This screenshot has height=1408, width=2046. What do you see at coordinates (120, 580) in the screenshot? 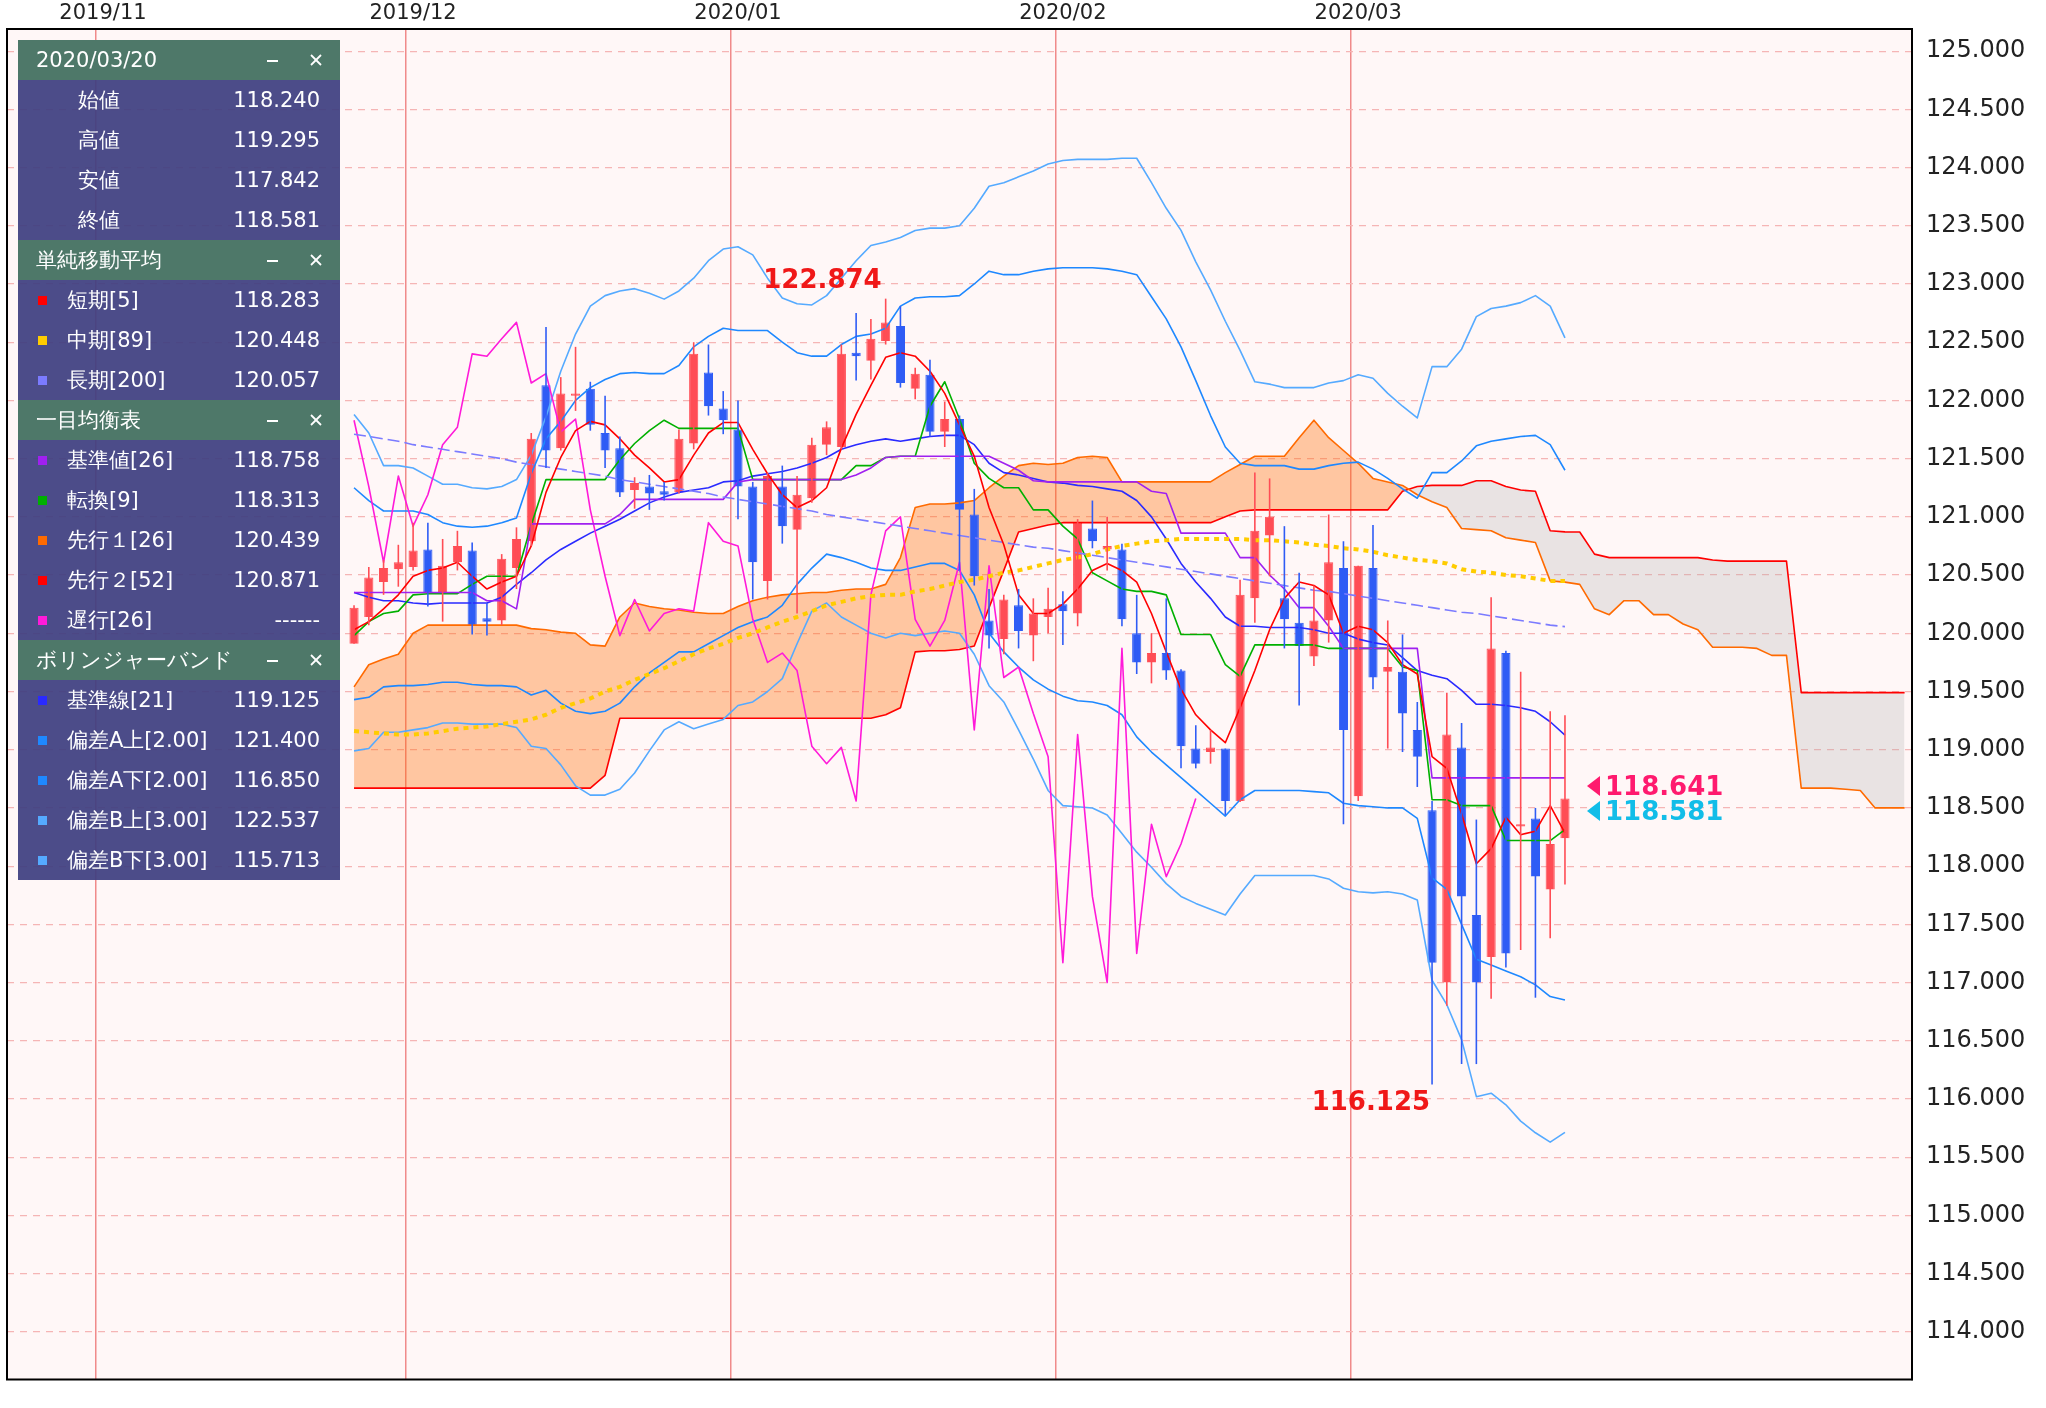
I see `legend-label: 先行２[52]` at bounding box center [120, 580].